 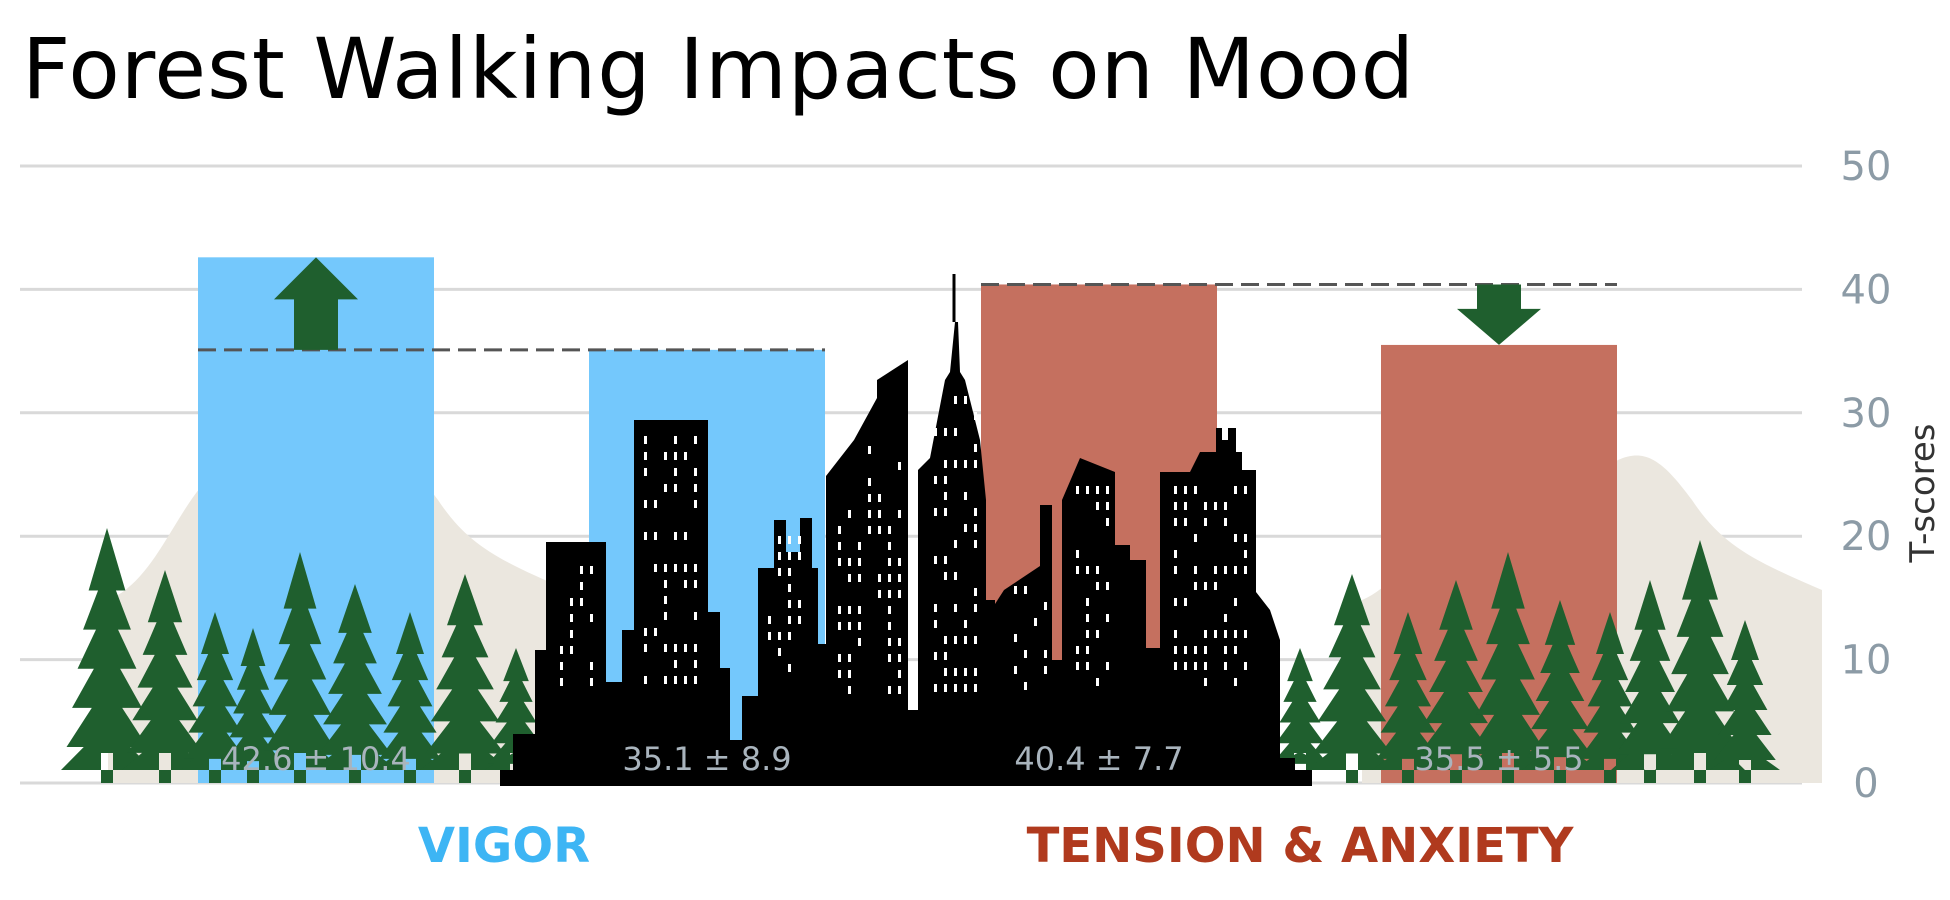 What do you see at coordinates (1866, 290) in the screenshot?
I see `y-tick-label-40: 40` at bounding box center [1866, 290].